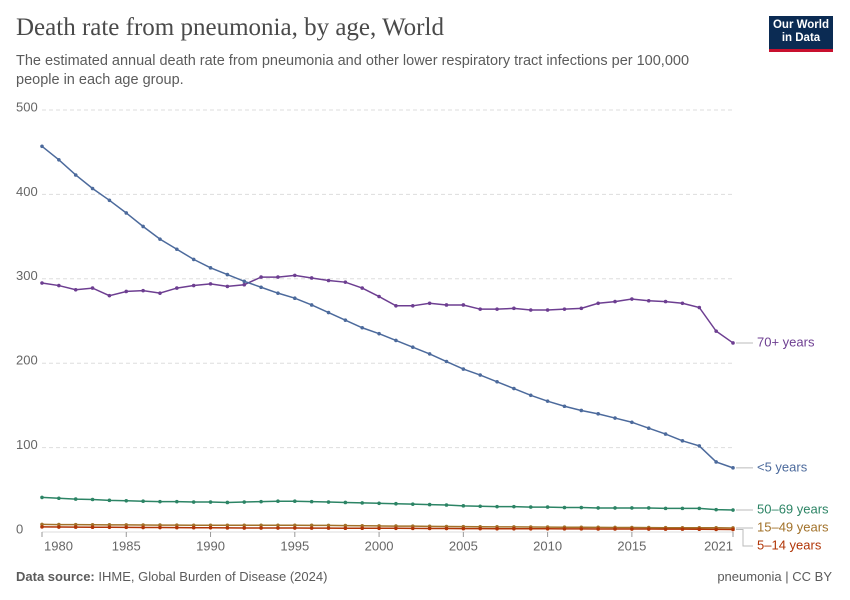 The height and width of the screenshot is (600, 850). What do you see at coordinates (786, 341) in the screenshot?
I see `legend-label: 70+ years` at bounding box center [786, 341].